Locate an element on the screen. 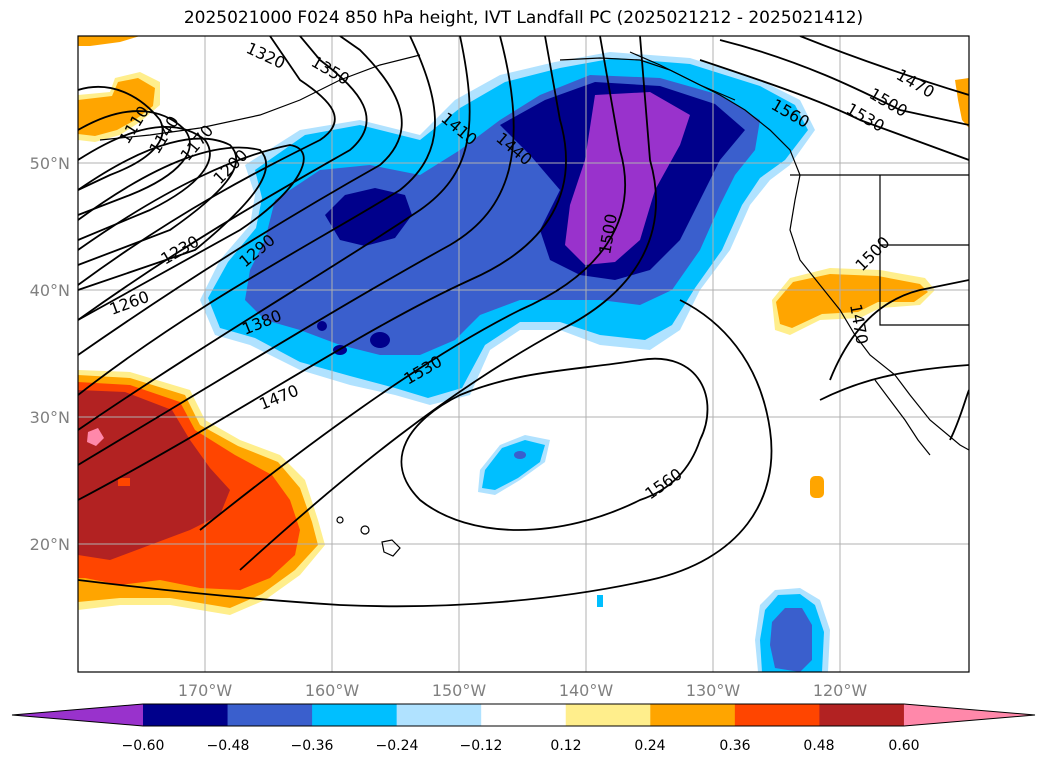 The height and width of the screenshot is (765, 1047). fill-central-patch-blue is located at coordinates (520, 455).